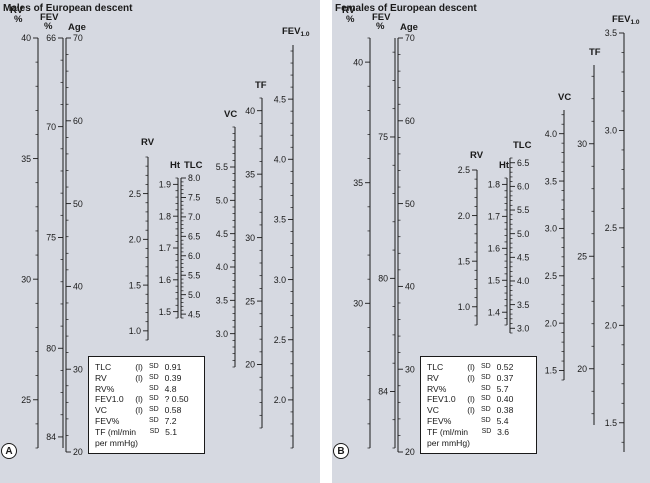  Describe the element at coordinates (478, 421) in the screenshot. I see `legend-row: FEV% SD 5.4` at that location.